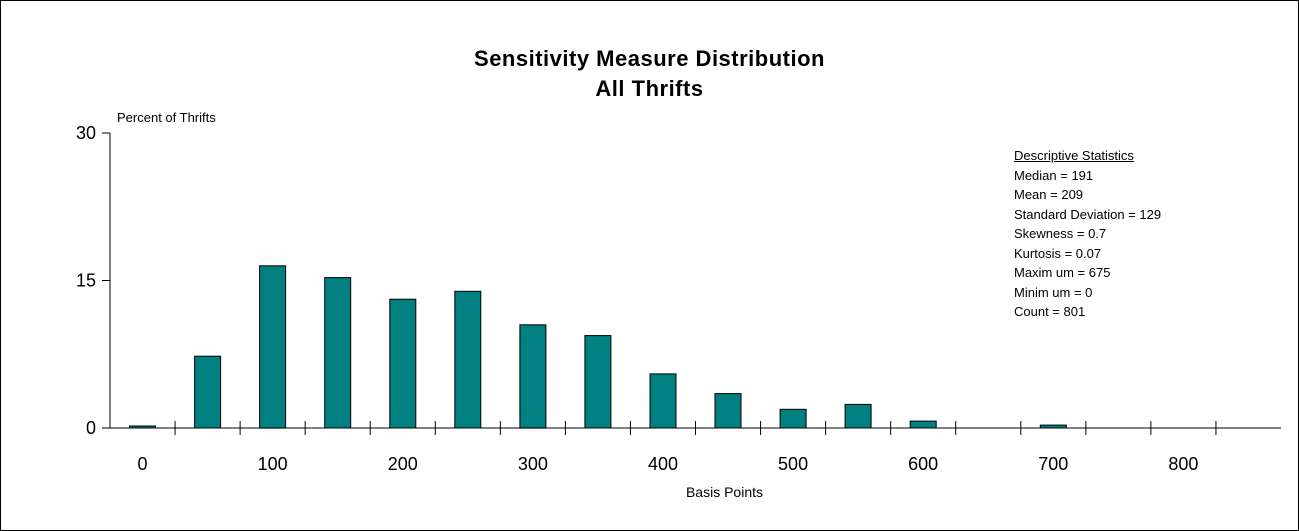  What do you see at coordinates (1088, 214) in the screenshot?
I see `stat-std-dev: Standard Deviation = 129` at bounding box center [1088, 214].